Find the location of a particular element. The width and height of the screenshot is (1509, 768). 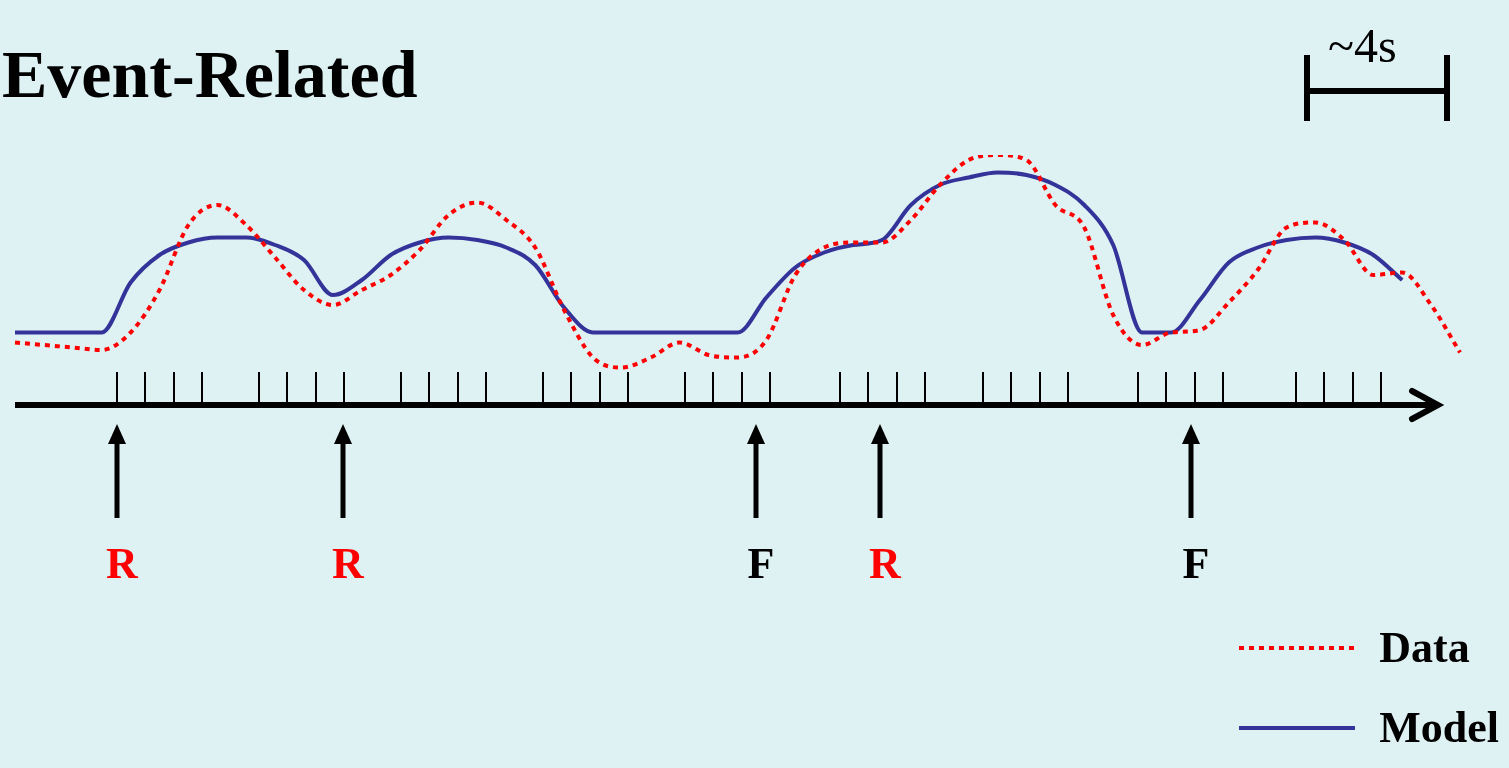

text: ~4s is located at coordinates (1362, 45).